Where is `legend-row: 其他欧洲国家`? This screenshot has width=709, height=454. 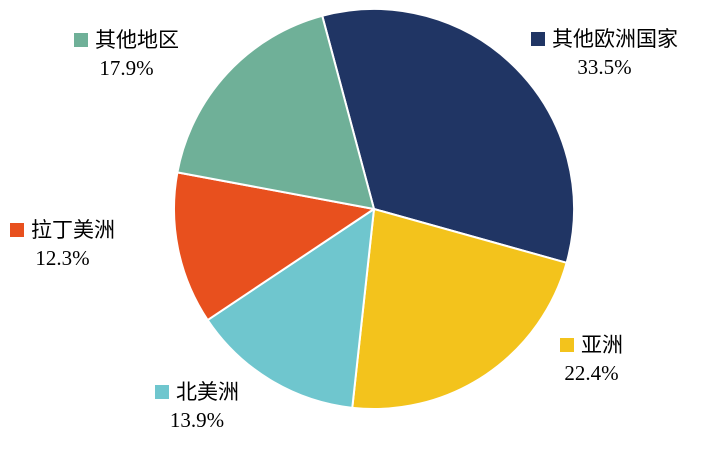
legend-row: 其他欧洲国家 is located at coordinates (604, 39).